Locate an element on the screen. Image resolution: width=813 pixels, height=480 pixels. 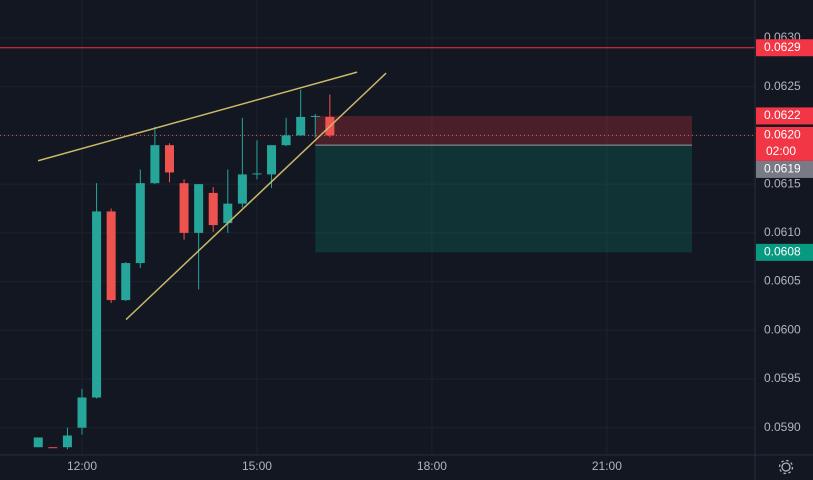
price-tag-label: 0.0608 is located at coordinates (782, 252).